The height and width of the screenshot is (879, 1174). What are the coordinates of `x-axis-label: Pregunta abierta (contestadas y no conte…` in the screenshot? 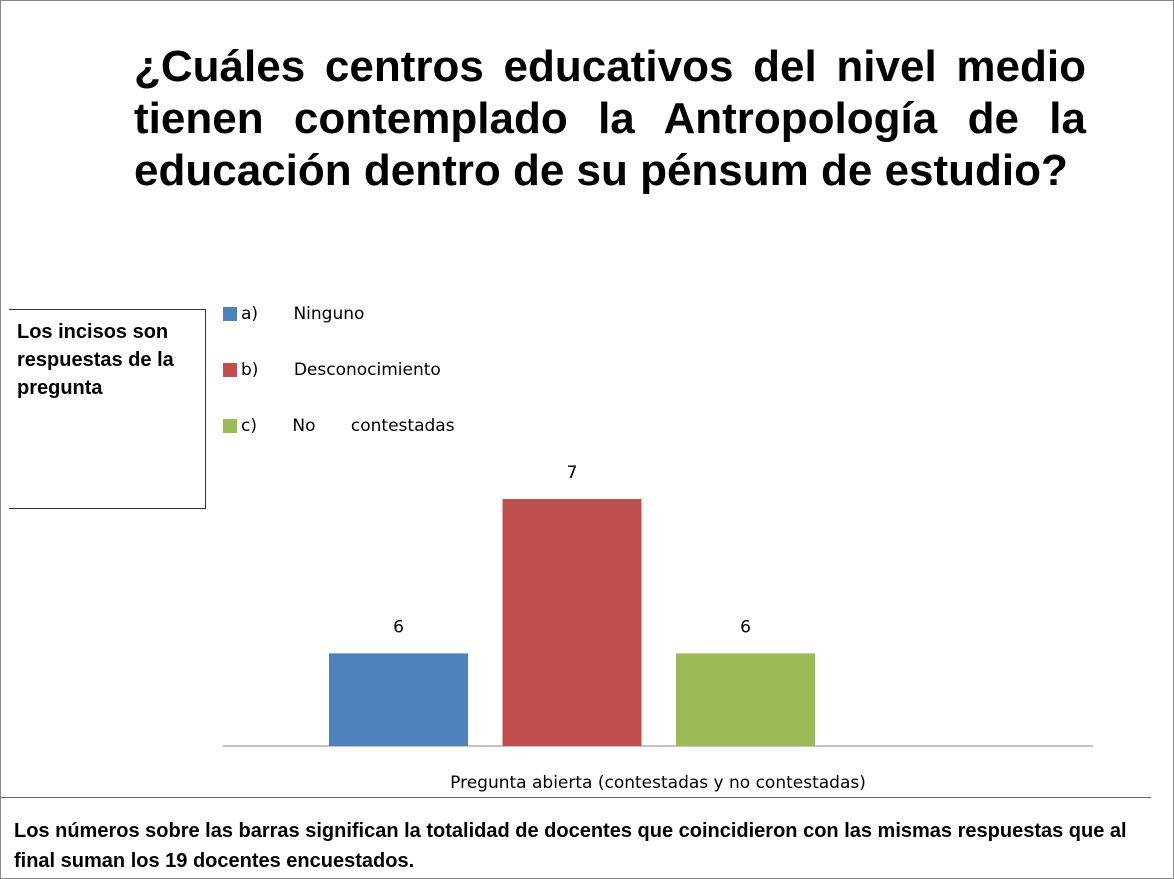 It's located at (658, 783).